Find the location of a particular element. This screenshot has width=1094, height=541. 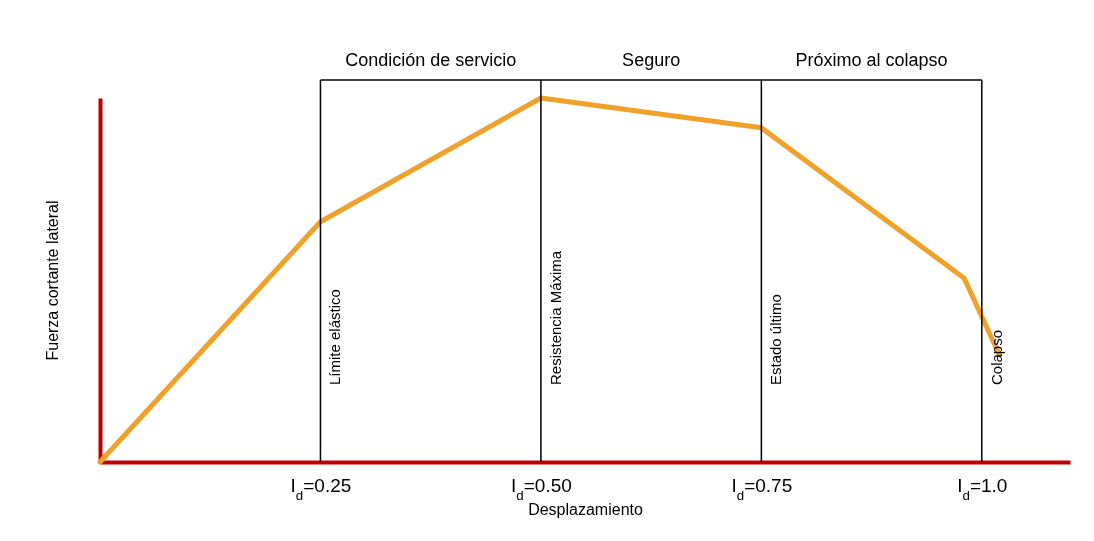

x-tick-label: I$_{d}$=1.0 is located at coordinates (982, 488).